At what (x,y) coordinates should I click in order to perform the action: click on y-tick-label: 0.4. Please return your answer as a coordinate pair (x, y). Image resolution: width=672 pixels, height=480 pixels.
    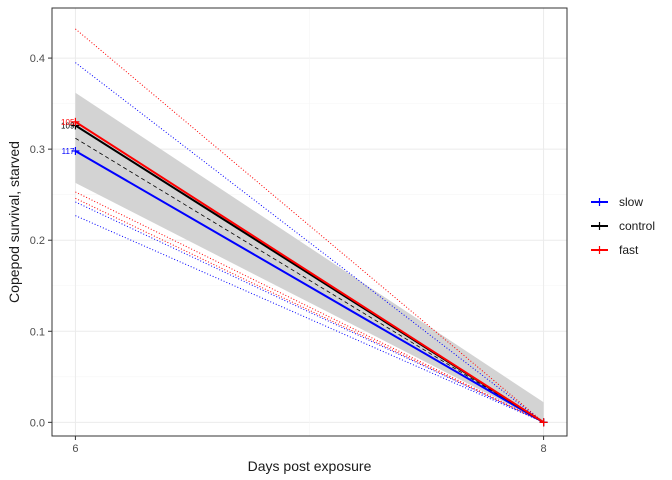
    Looking at the image, I should click on (37, 59).